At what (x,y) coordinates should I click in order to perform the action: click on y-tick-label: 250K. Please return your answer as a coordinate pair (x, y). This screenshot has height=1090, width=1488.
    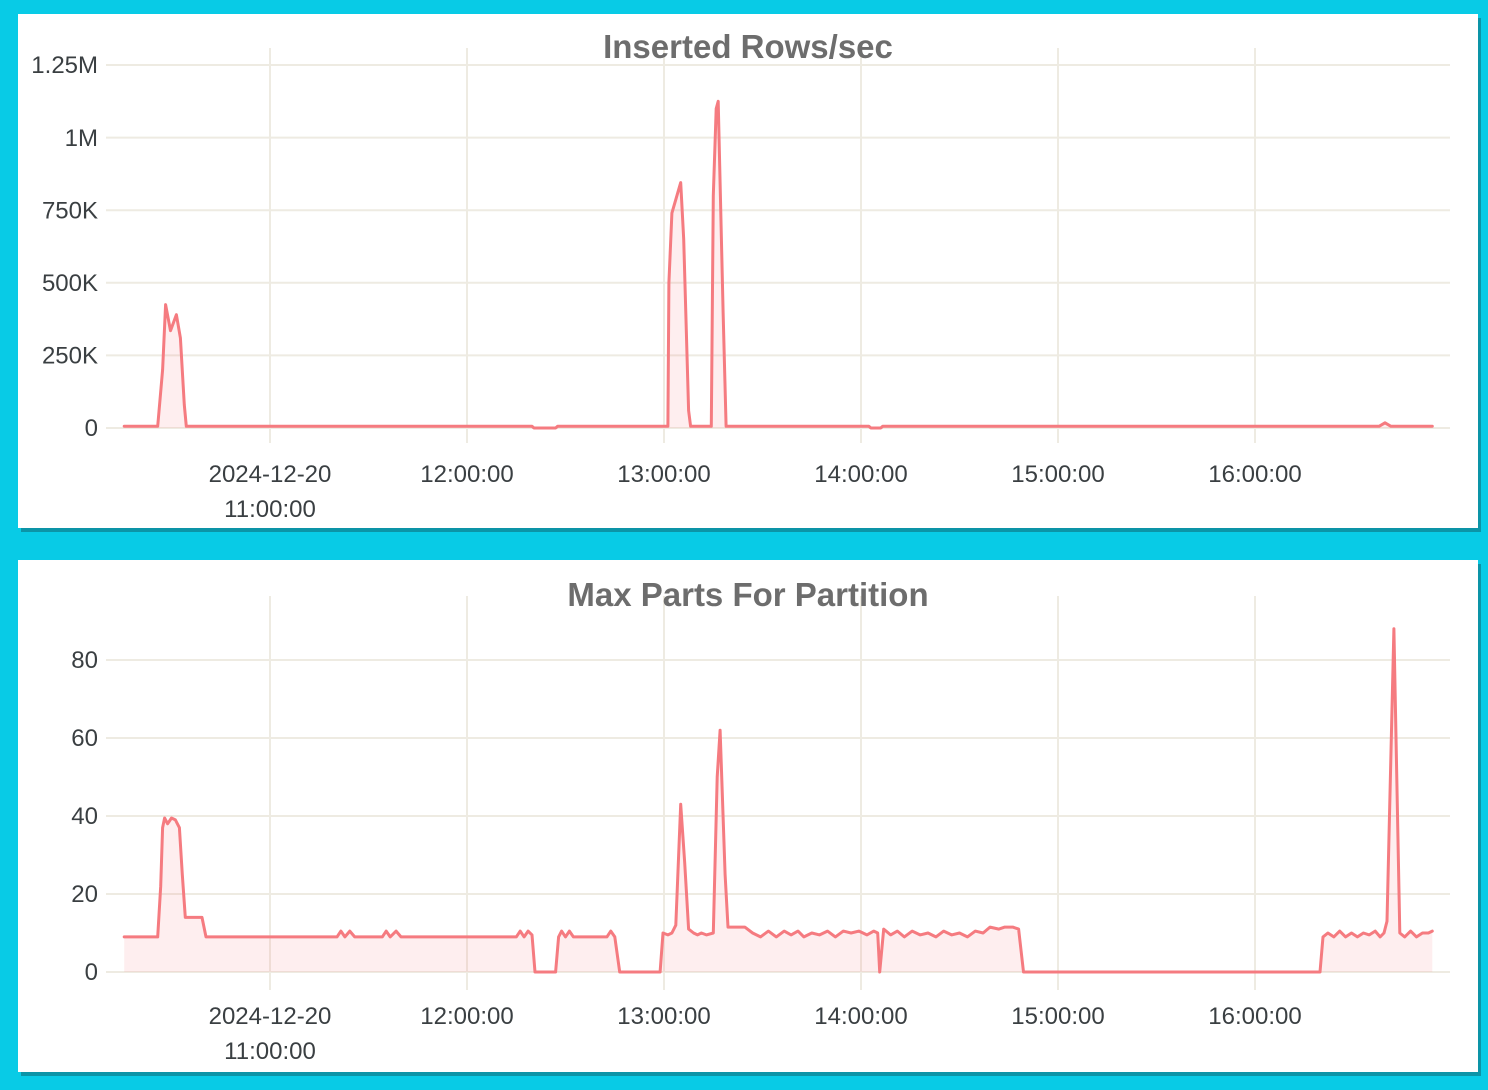
    Looking at the image, I should click on (70, 356).